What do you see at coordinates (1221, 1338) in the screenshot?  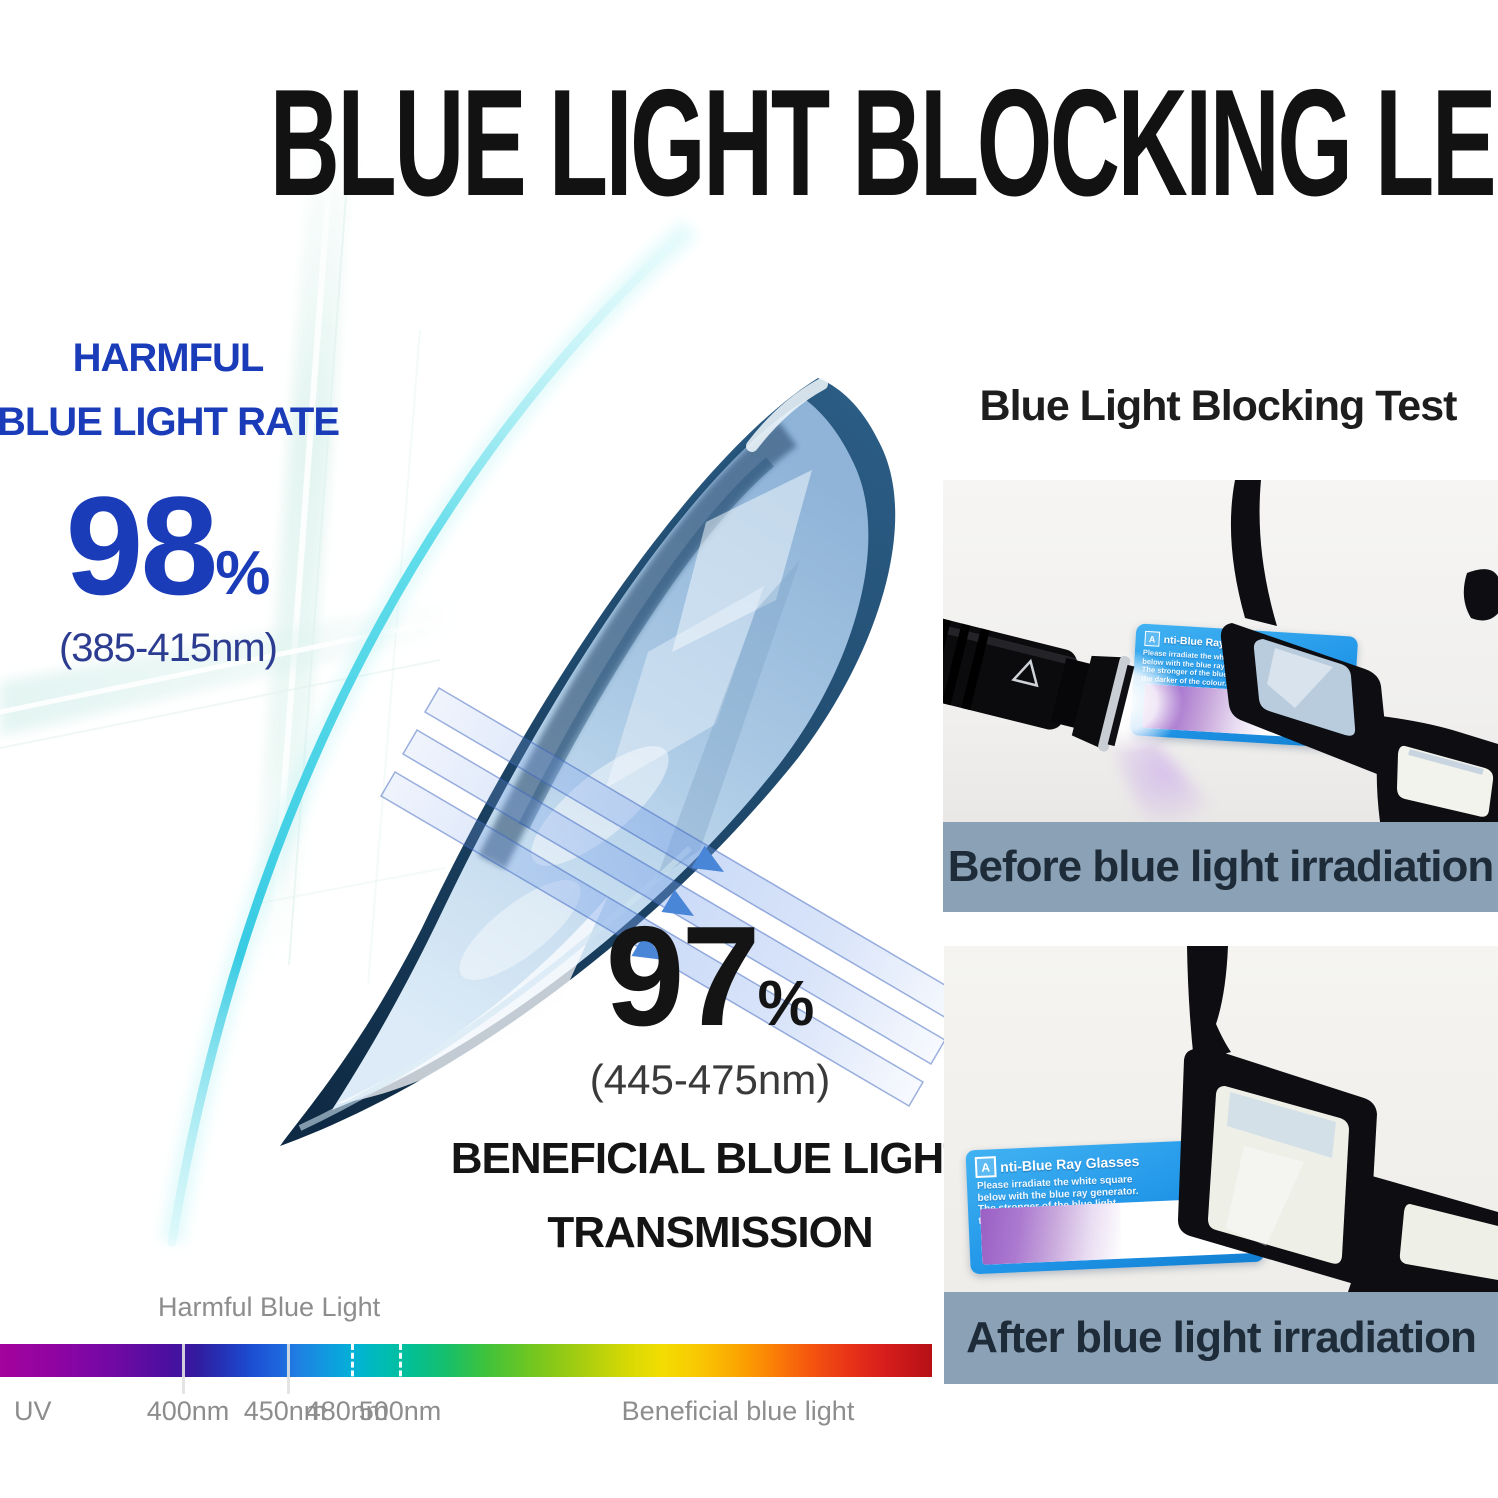 I see `after-caption: After blue light irradiation` at bounding box center [1221, 1338].